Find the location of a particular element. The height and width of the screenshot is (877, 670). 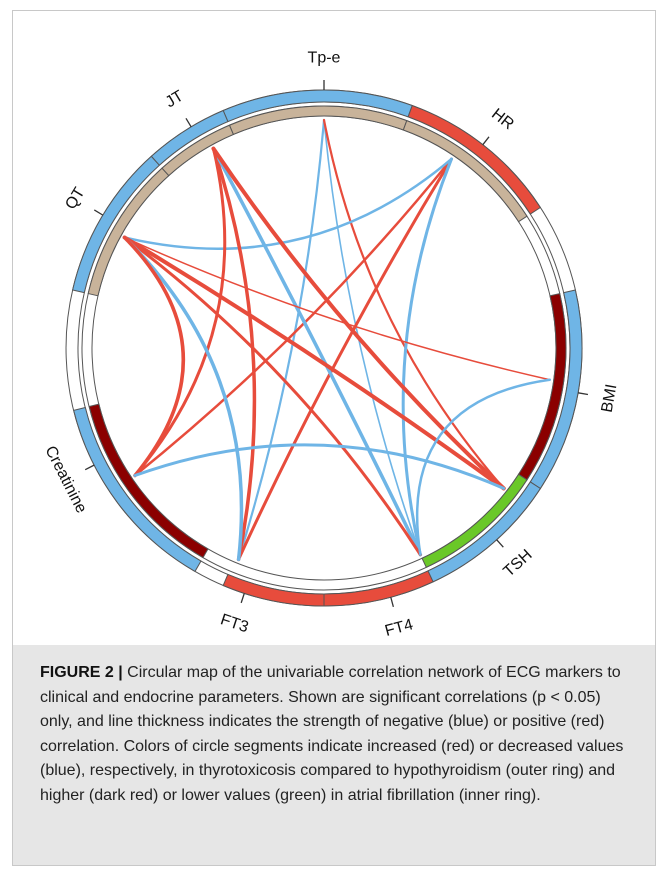

tick-bmi is located at coordinates (583, 394).